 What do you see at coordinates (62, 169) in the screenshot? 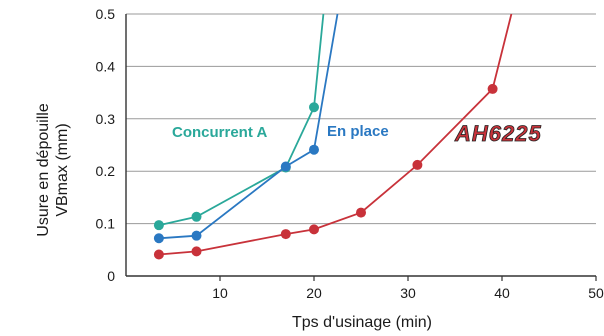
I see `y-axis-title-line2: VBmax (mm)` at bounding box center [62, 169].